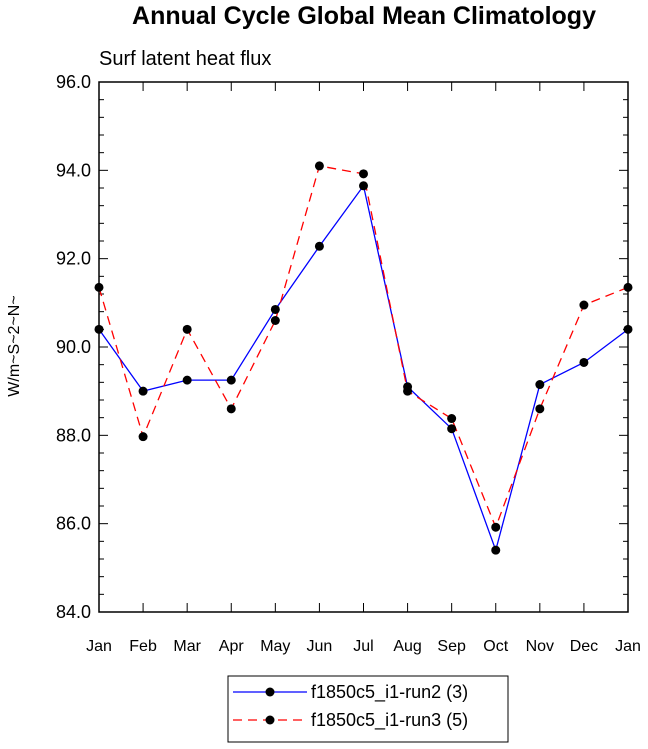 The width and height of the screenshot is (648, 749). I want to click on legend: f1850c5_i1-run2 (3) f1850c5_i1-run3 (5), so click(368, 709).